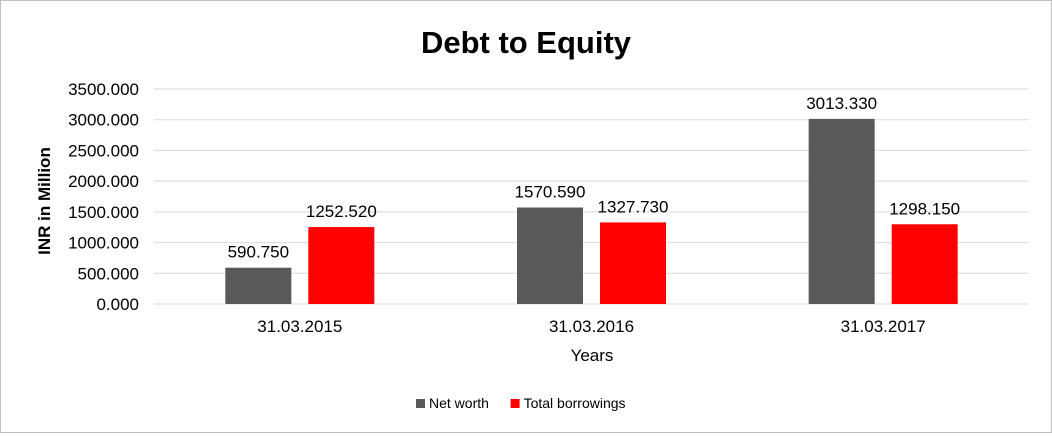  I want to click on data-label: 1252.520, so click(341, 211).